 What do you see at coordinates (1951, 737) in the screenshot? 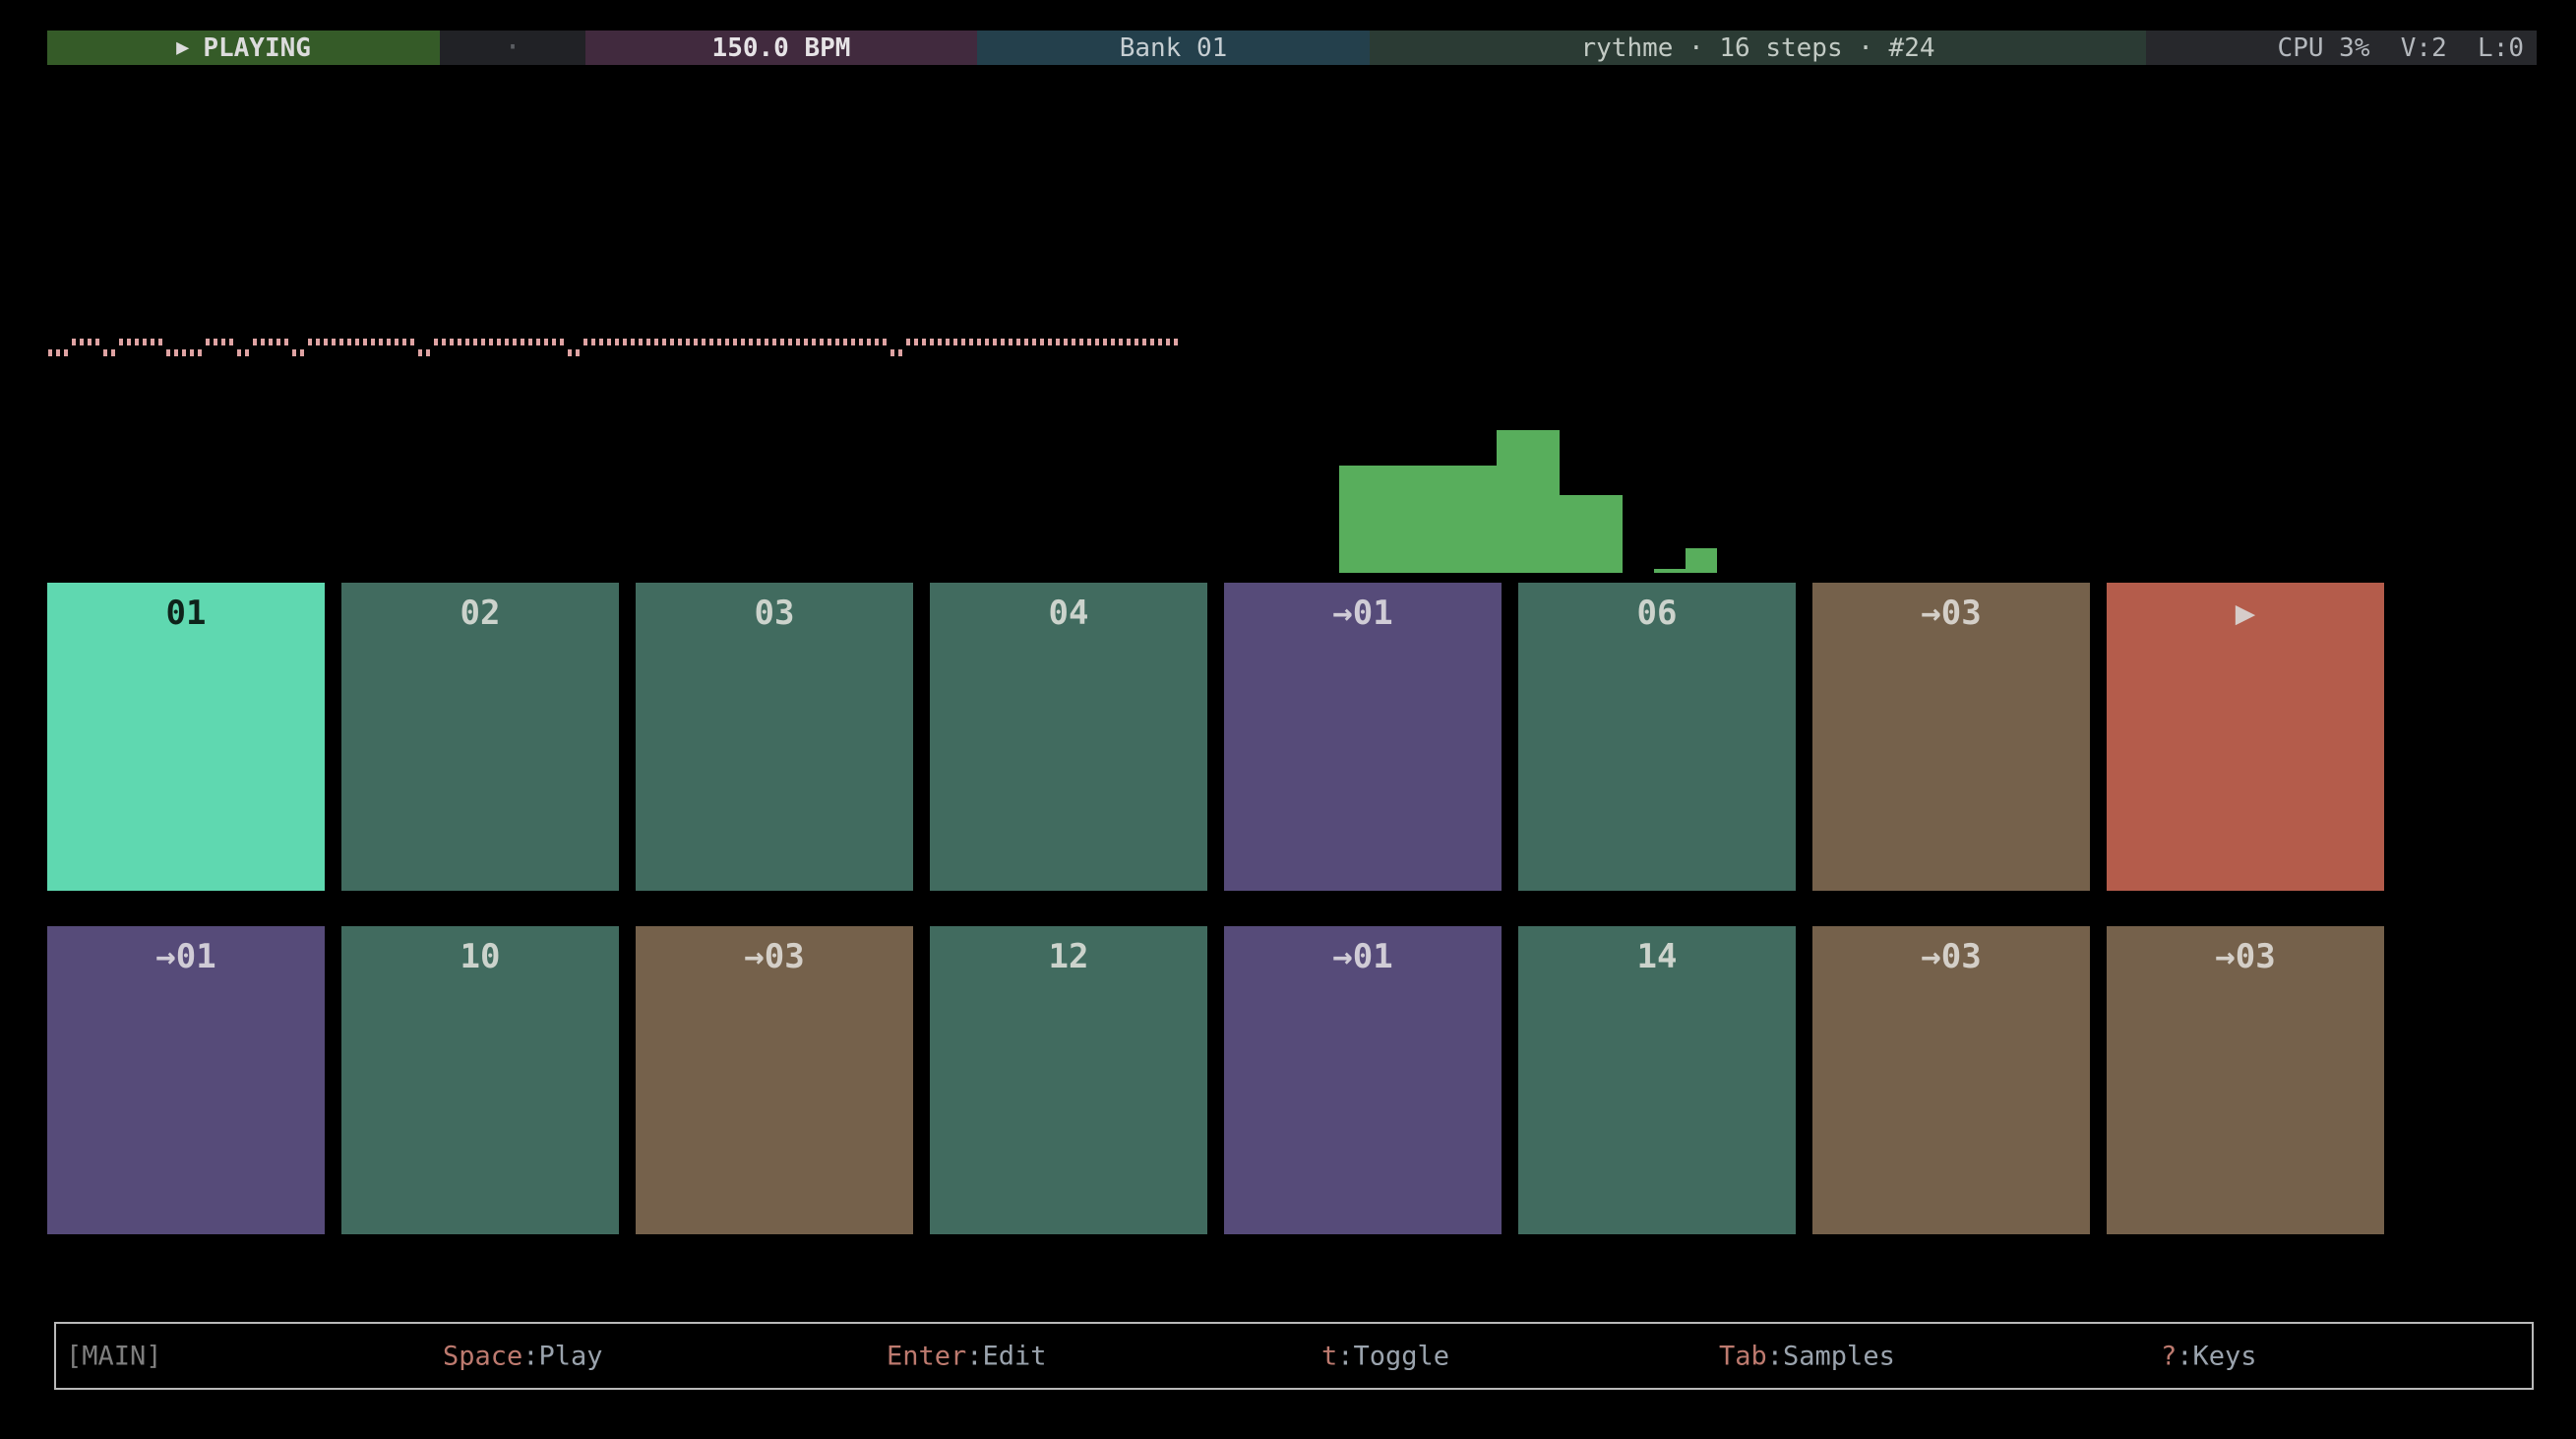
I see `pad-r1-c7: →03` at bounding box center [1951, 737].